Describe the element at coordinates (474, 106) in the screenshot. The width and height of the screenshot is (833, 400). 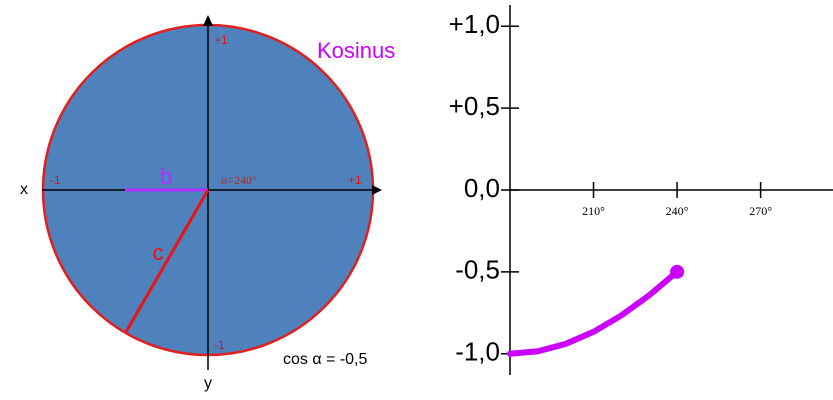
I see `y-tick-label: +0,5` at that location.